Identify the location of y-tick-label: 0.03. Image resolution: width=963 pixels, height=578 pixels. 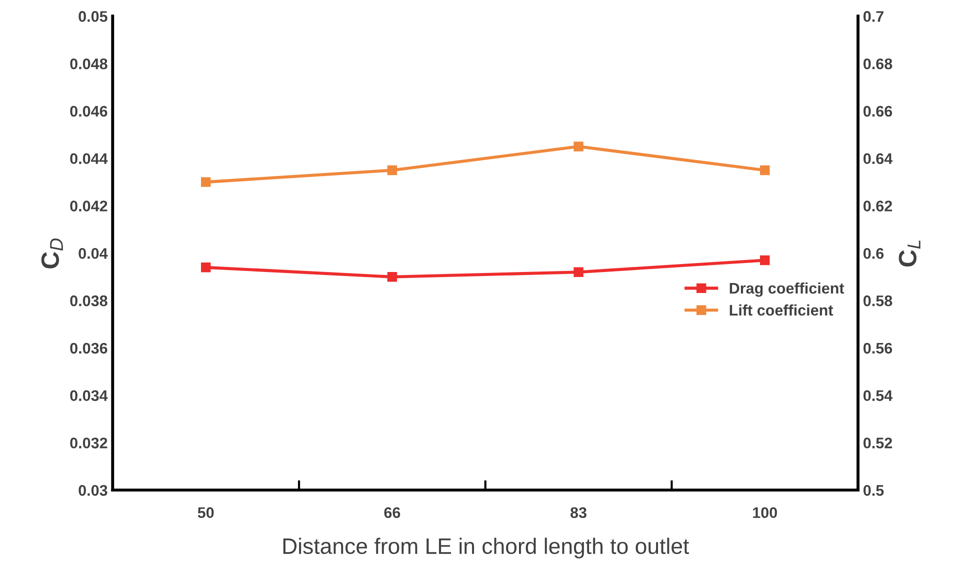
(93, 490).